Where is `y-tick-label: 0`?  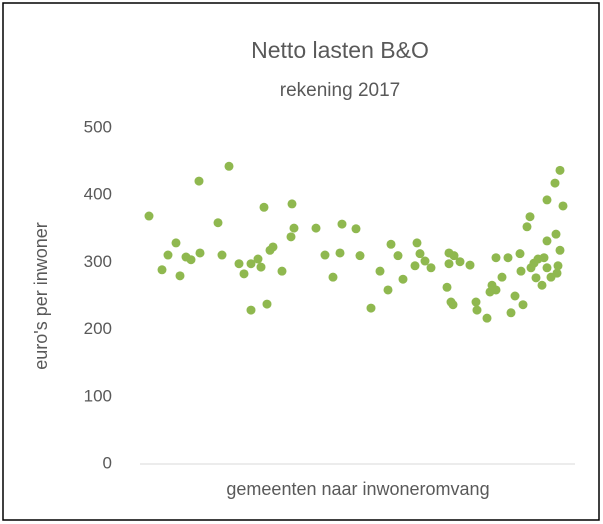 y-tick-label: 0 is located at coordinates (107, 462).